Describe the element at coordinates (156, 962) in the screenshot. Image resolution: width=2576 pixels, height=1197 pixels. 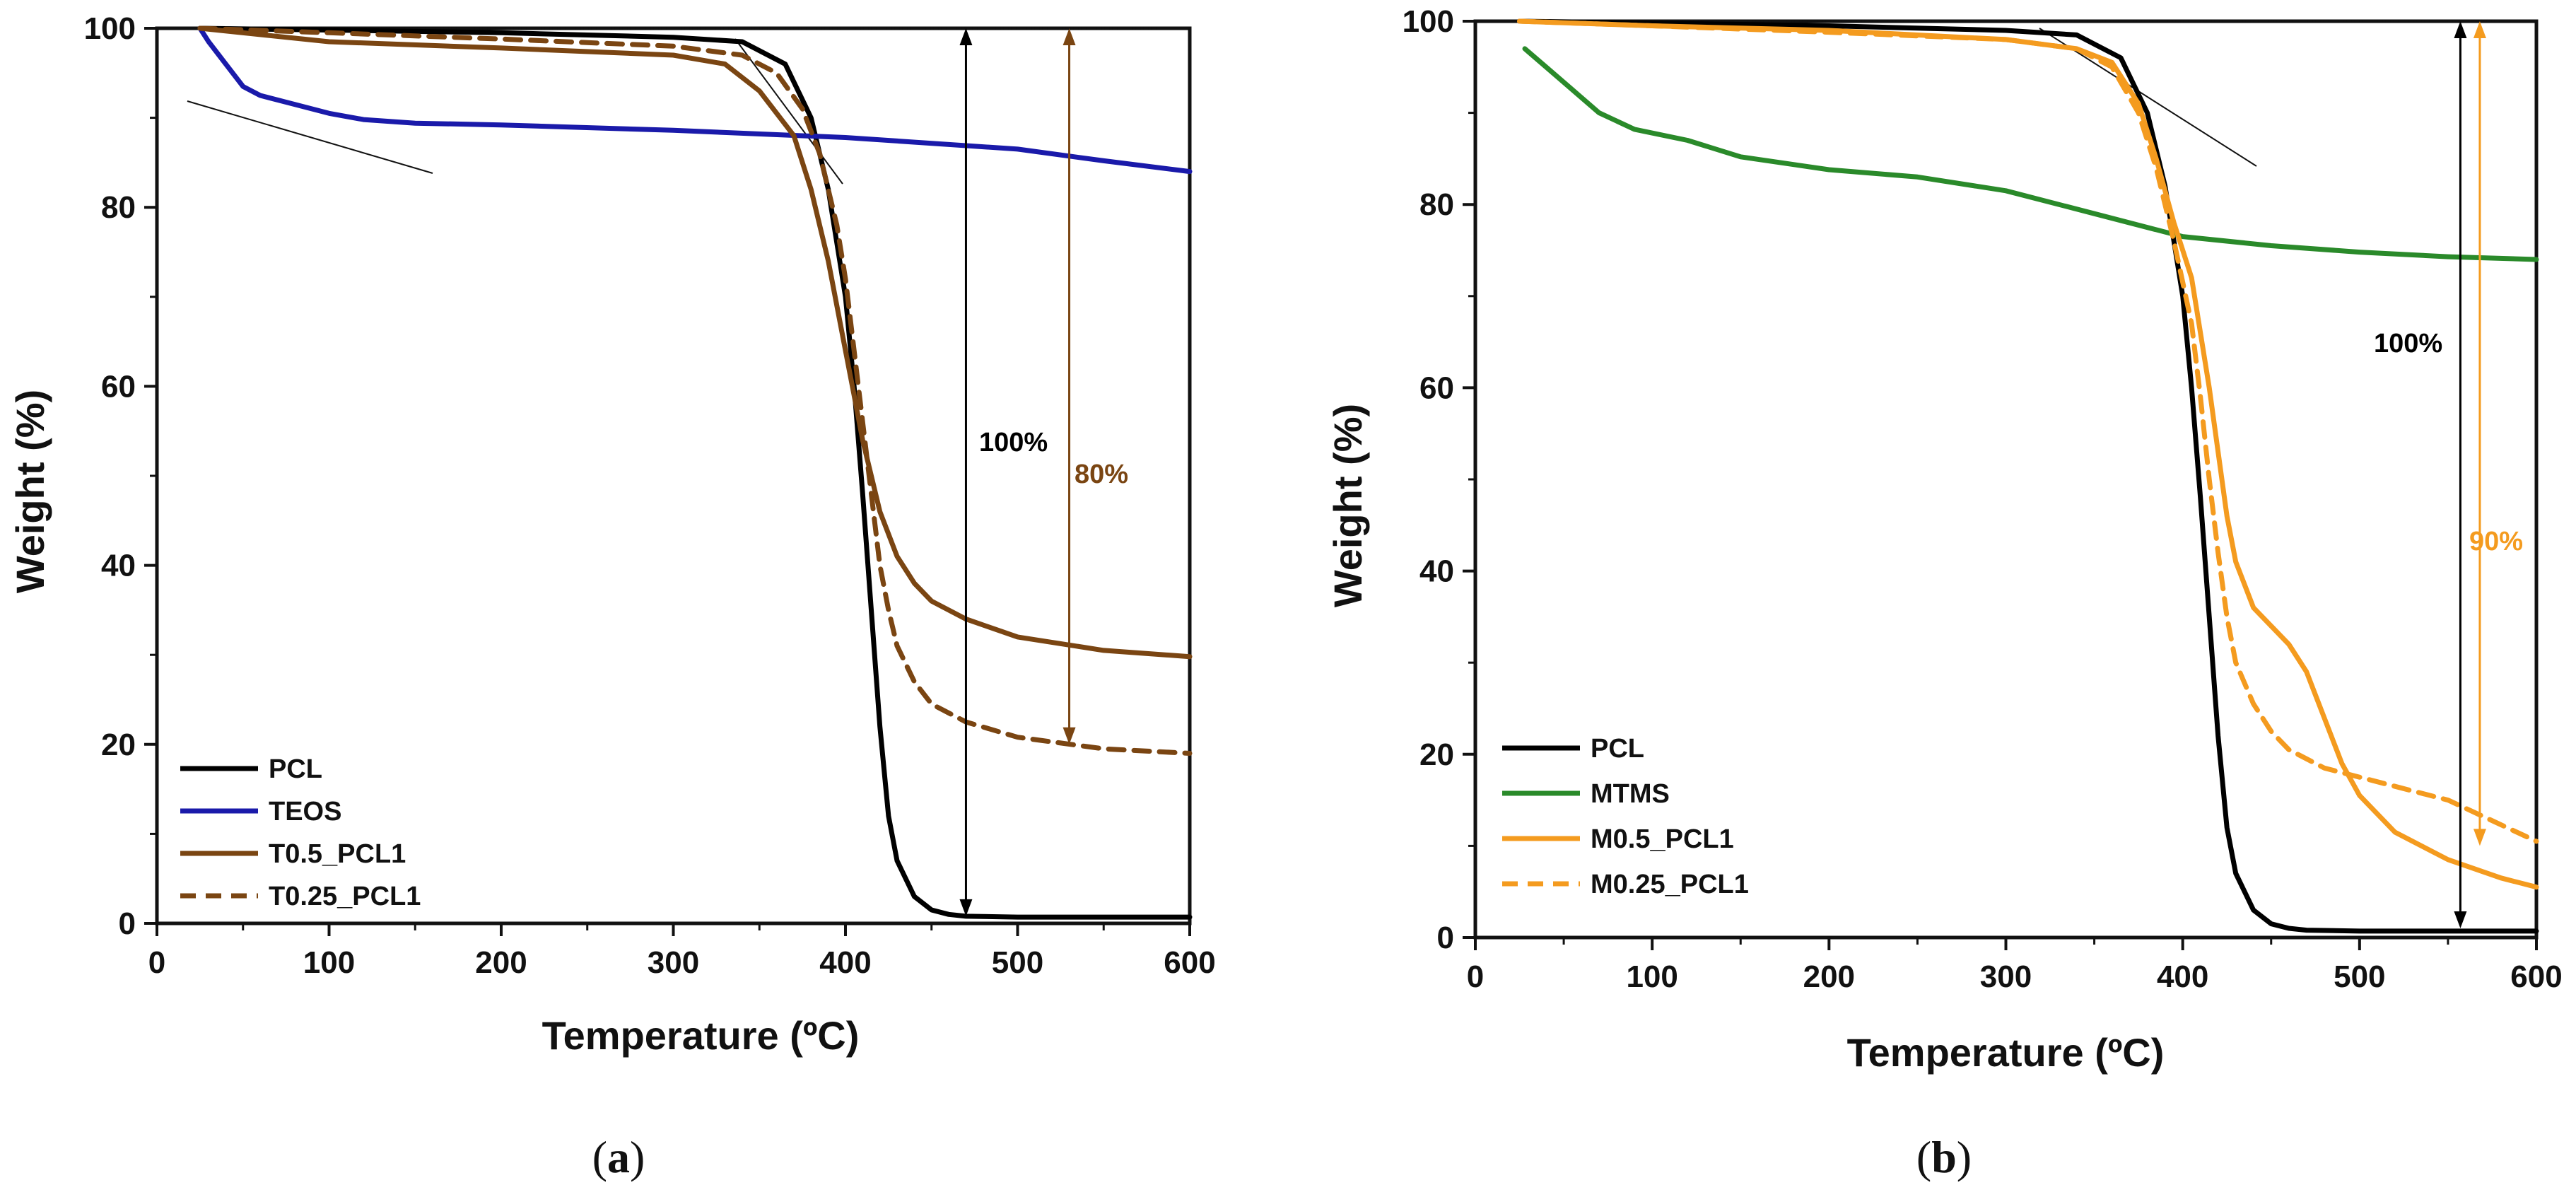
I see `panel-a-xtick-label: 0` at that location.